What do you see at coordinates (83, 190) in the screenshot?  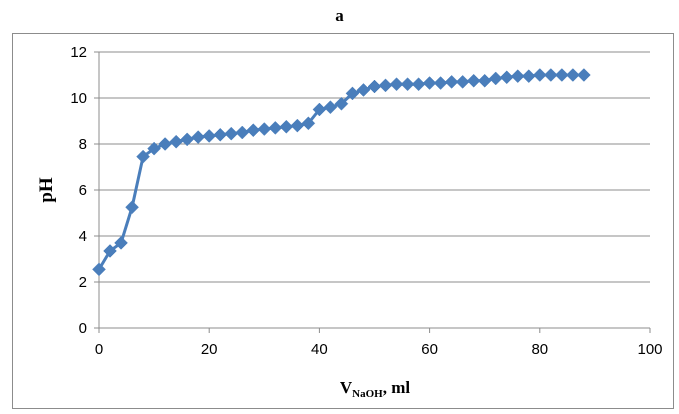 I see `y-tick-label: 6` at bounding box center [83, 190].